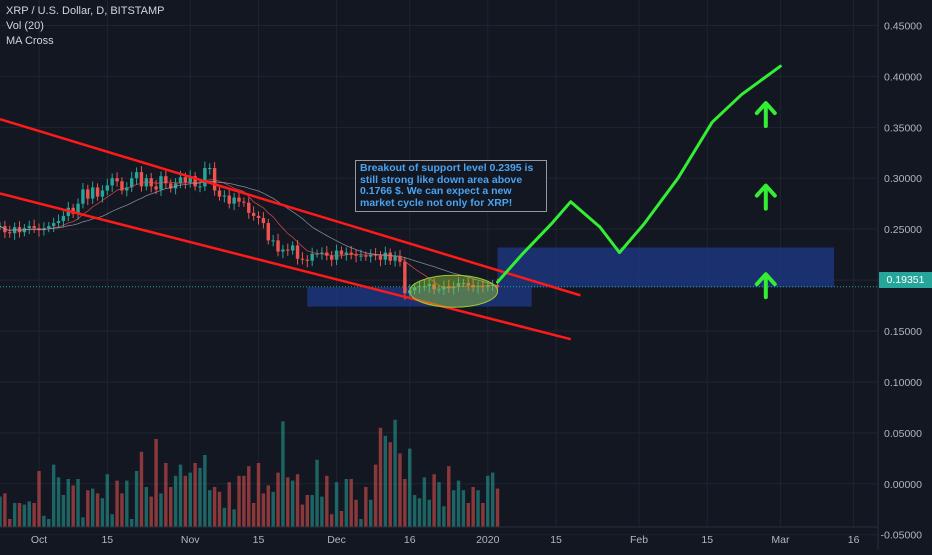 The width and height of the screenshot is (932, 555). Describe the element at coordinates (249, 233) in the screenshot. I see `moving-average-line` at that location.